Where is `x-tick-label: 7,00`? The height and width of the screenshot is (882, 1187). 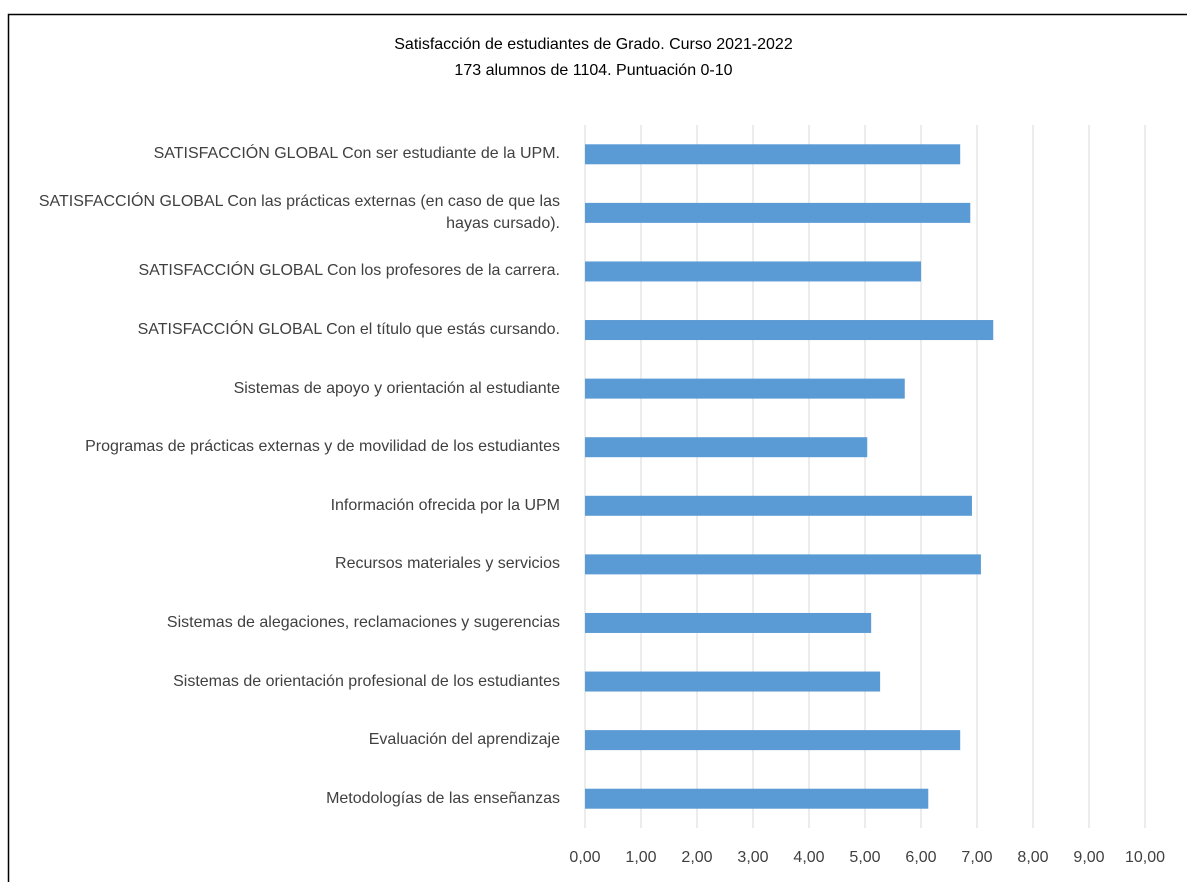
x-tick-label: 7,00 is located at coordinates (976, 857).